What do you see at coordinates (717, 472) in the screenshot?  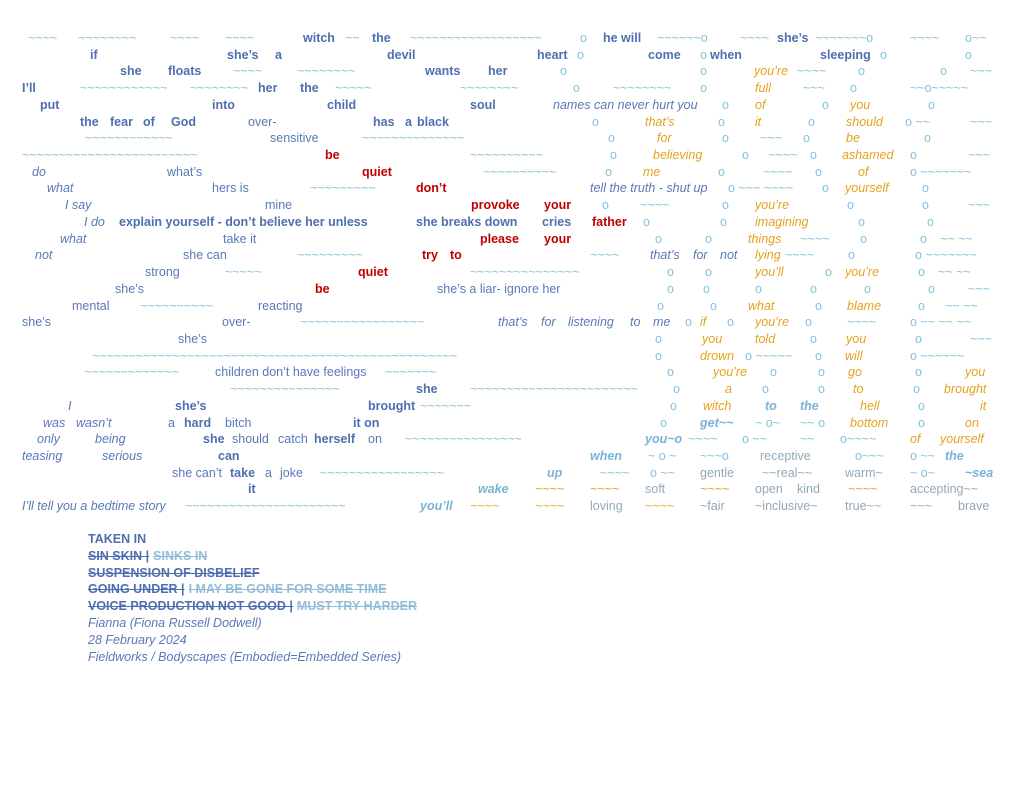 I see `poem-fragment: gentle` at bounding box center [717, 472].